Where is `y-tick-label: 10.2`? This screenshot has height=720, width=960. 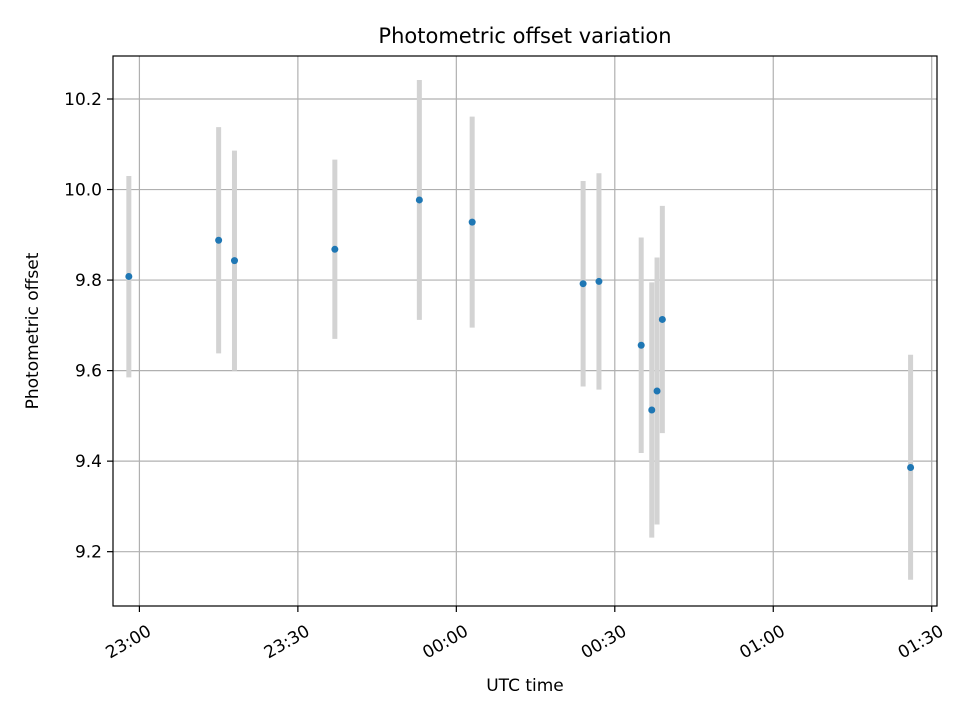 y-tick-label: 10.2 is located at coordinates (83, 100).